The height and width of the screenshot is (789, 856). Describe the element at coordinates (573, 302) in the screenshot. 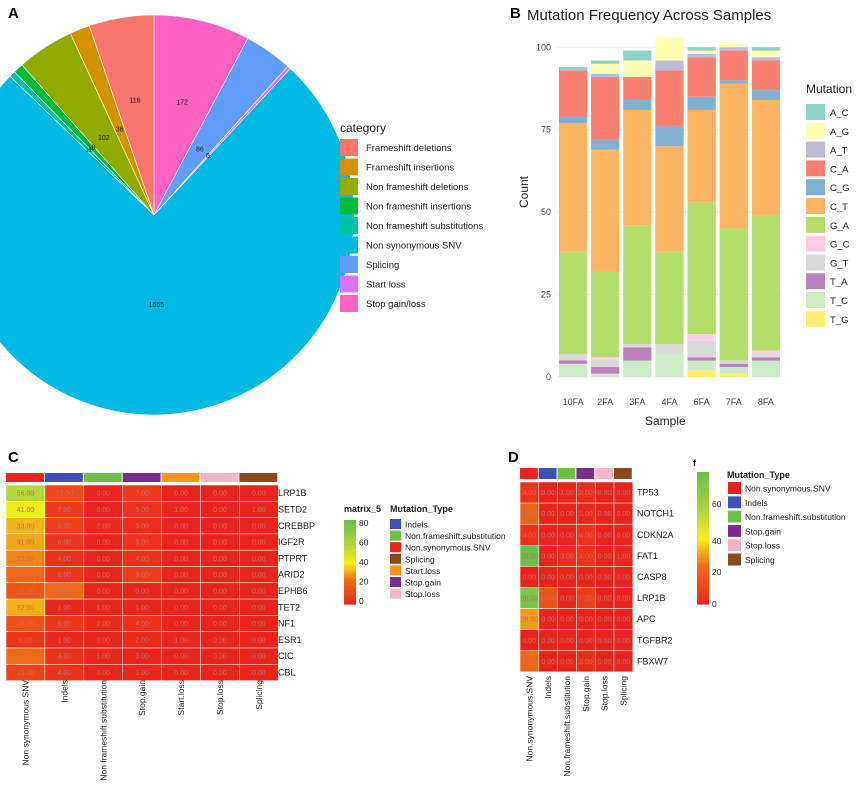

I see `bar-segment-10fa-g-a` at that location.